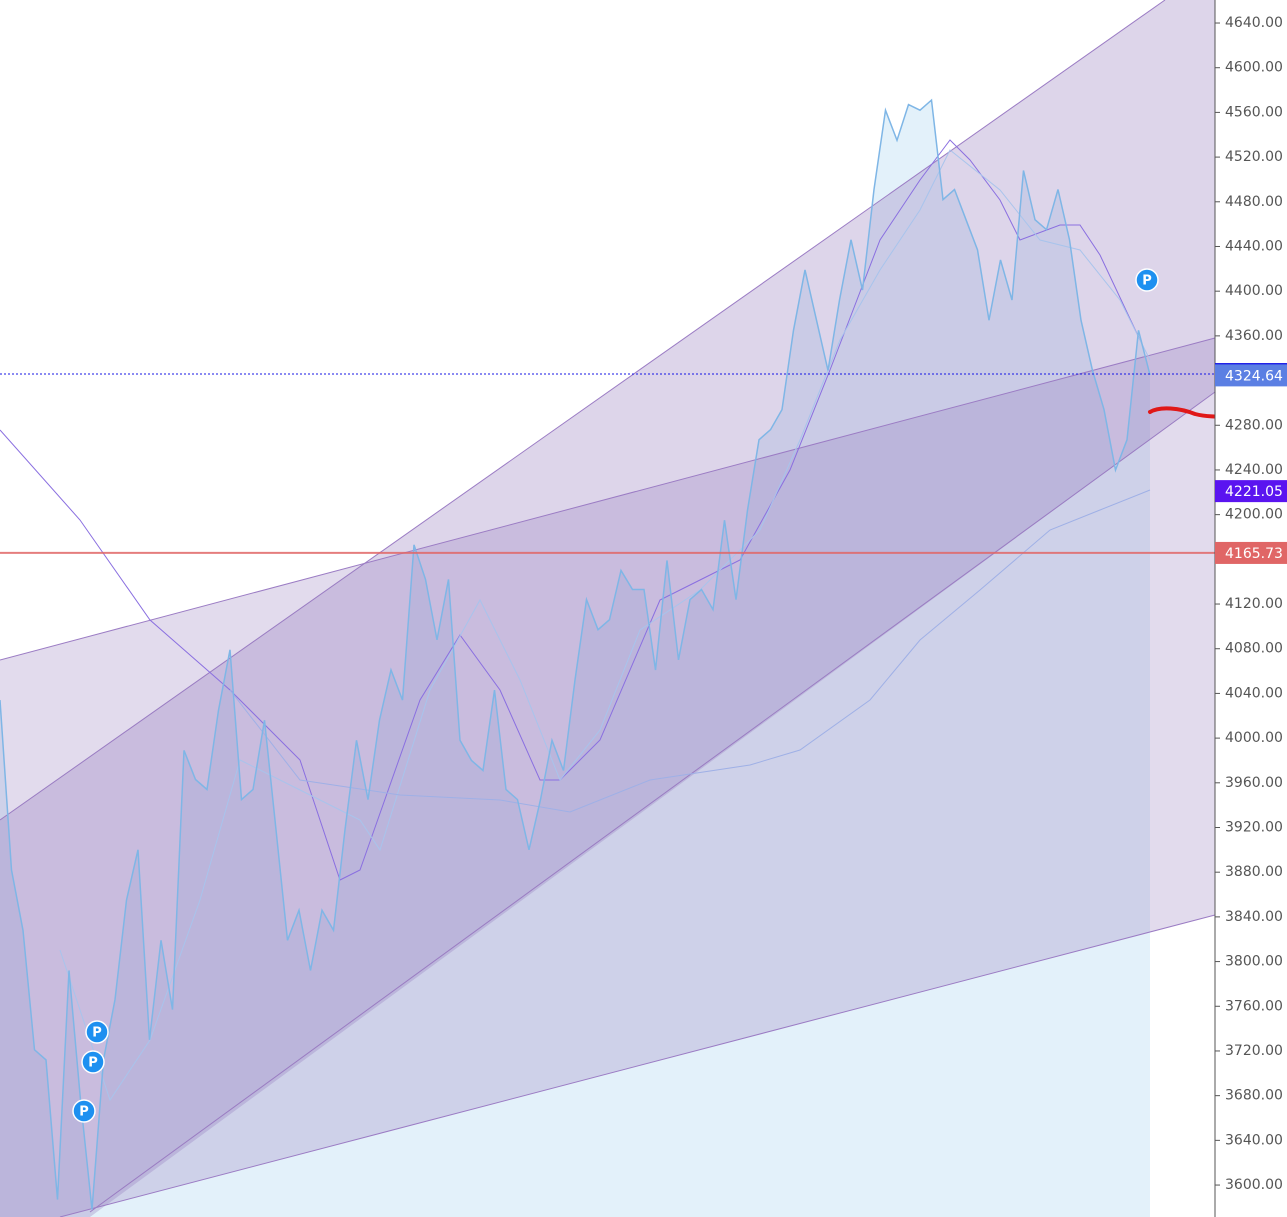 This screenshot has height=1217, width=1287. I want to click on y-tick-label: 4120.00, so click(1254, 604).